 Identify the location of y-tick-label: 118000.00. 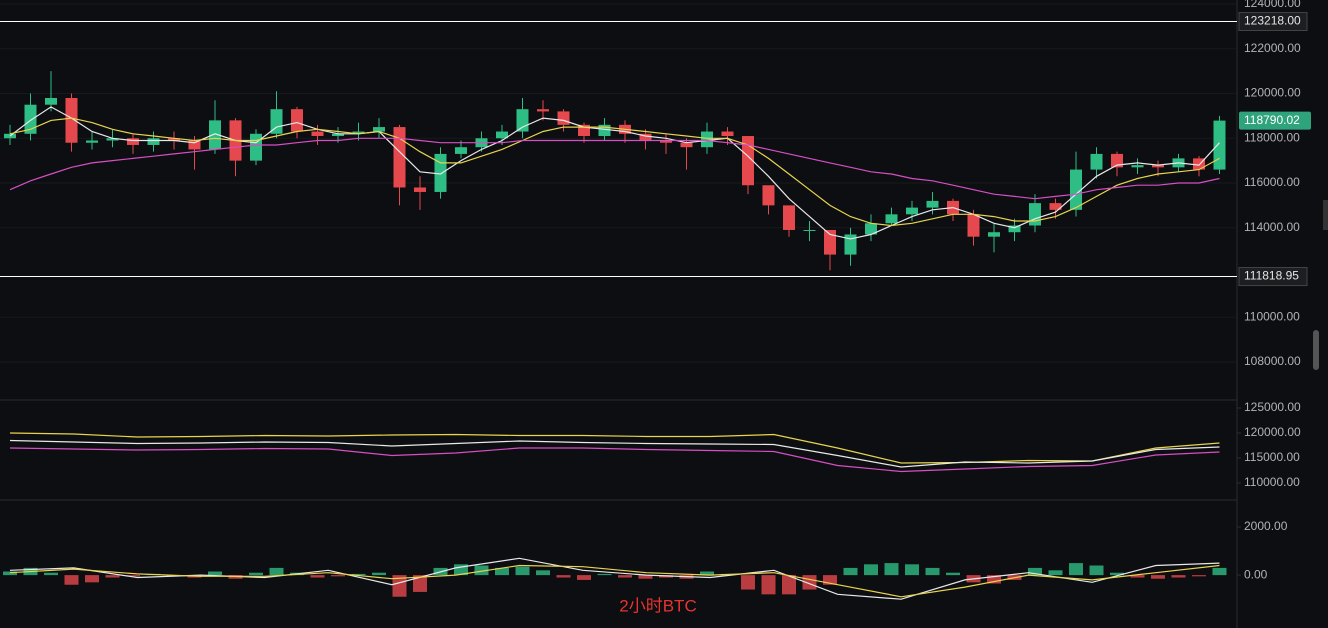
(1272, 137).